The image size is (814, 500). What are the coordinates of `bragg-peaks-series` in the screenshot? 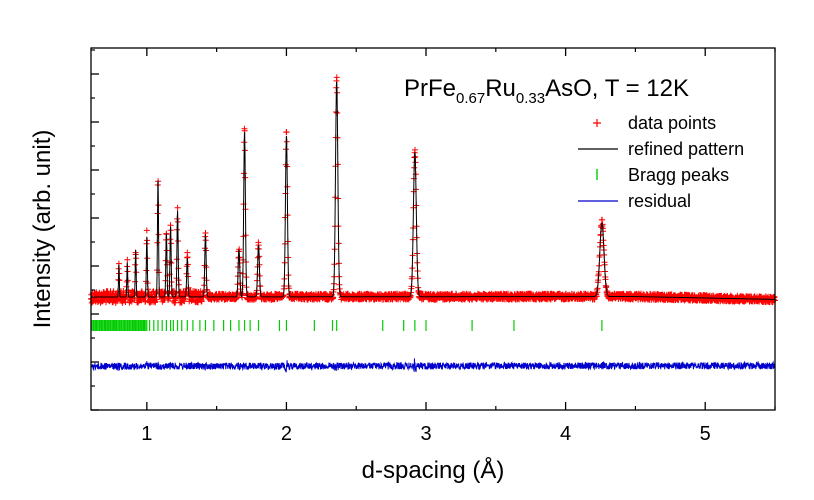 It's located at (346, 325).